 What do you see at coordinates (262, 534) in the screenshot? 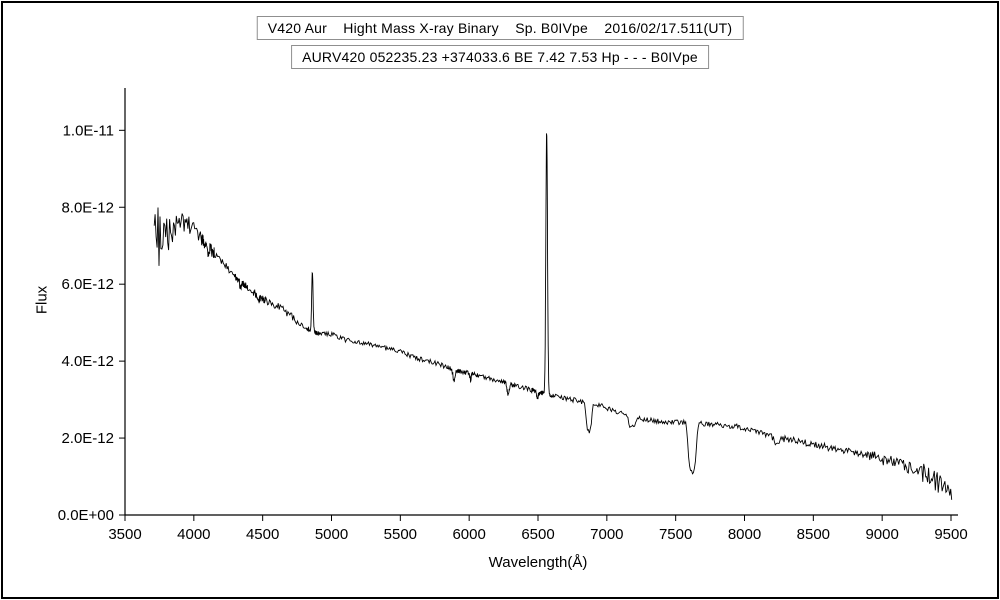
I see `x-tick-label: 4500` at bounding box center [262, 534].